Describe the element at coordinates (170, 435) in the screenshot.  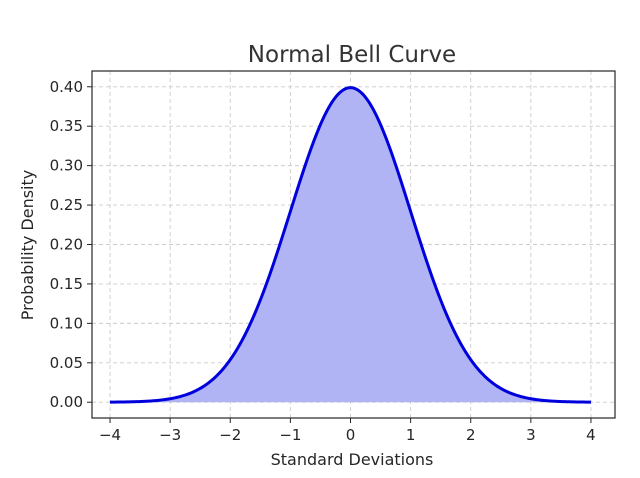
I see `x-tick-label: −3` at that location.